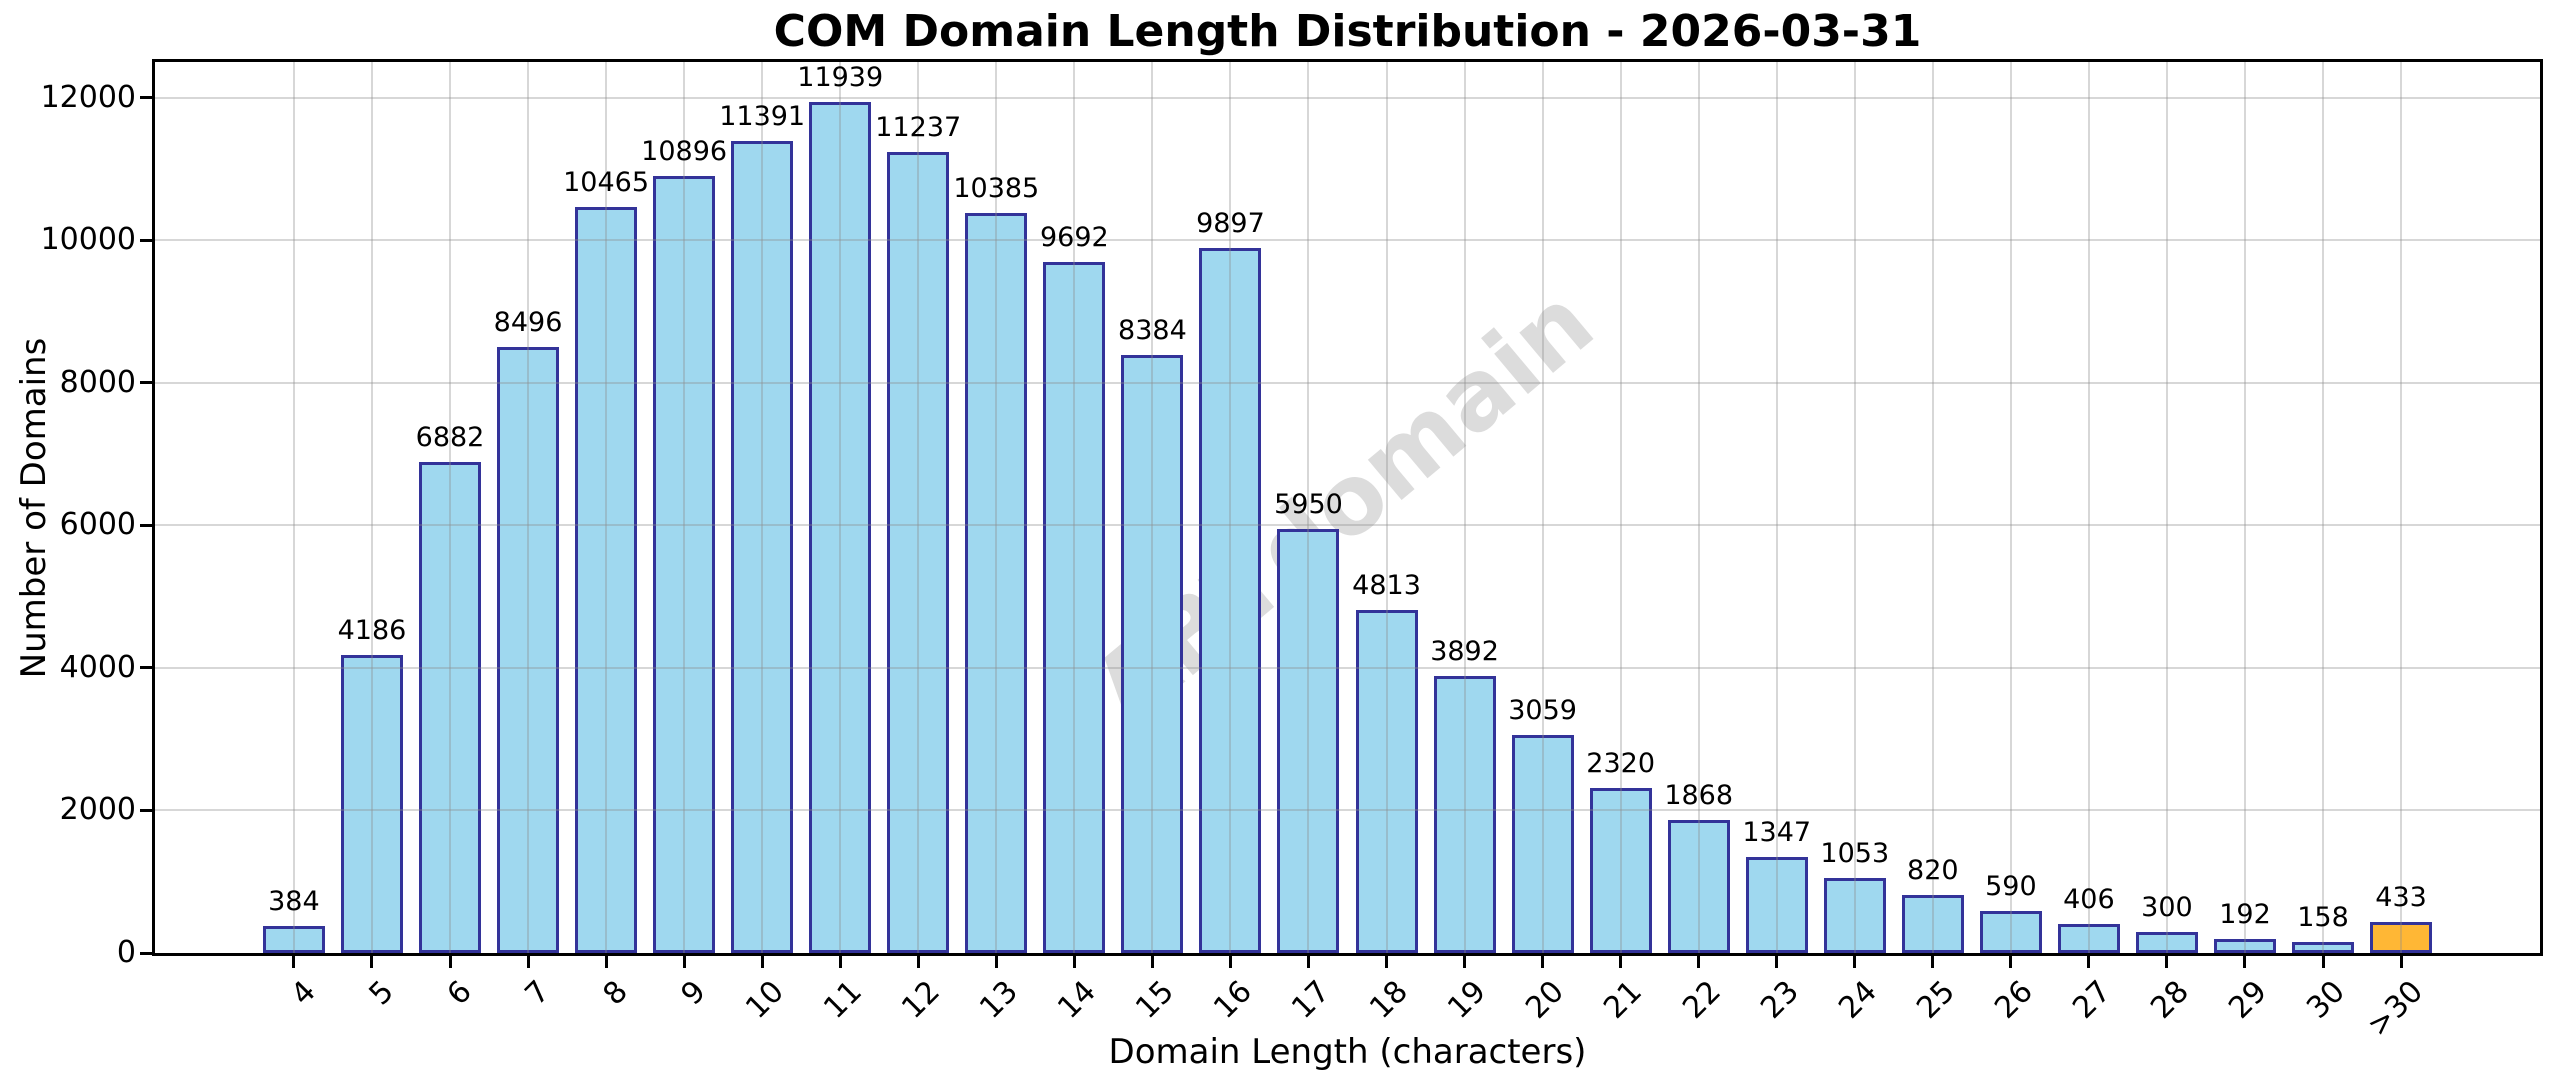 The image size is (2560, 1087). Describe the element at coordinates (97, 525) in the screenshot. I see `y-tick-label: 6000` at that location.